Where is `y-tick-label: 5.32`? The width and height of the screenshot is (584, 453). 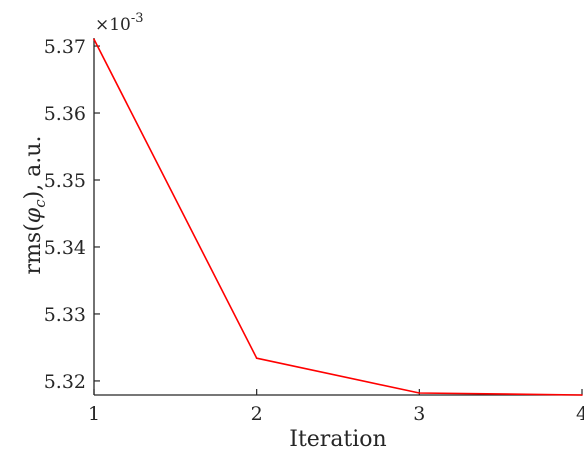
y-tick-label: 5.32 is located at coordinates (65, 382).